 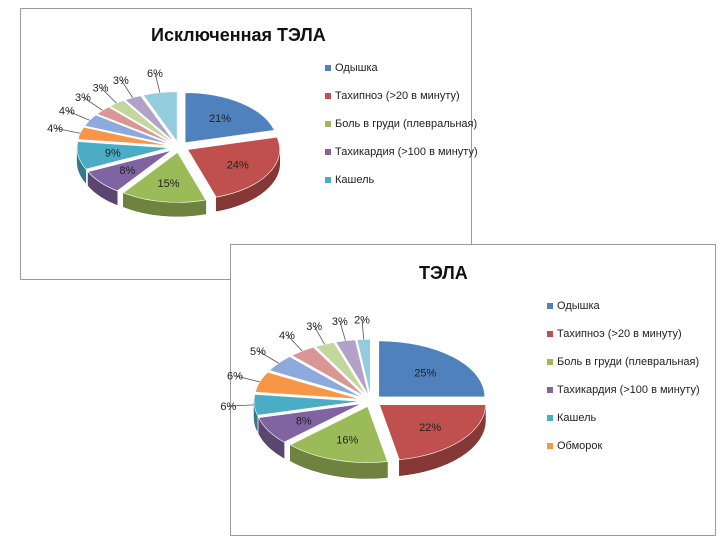 I want to click on chart-title: Исключенная ТЭЛА, so click(x=238, y=35).